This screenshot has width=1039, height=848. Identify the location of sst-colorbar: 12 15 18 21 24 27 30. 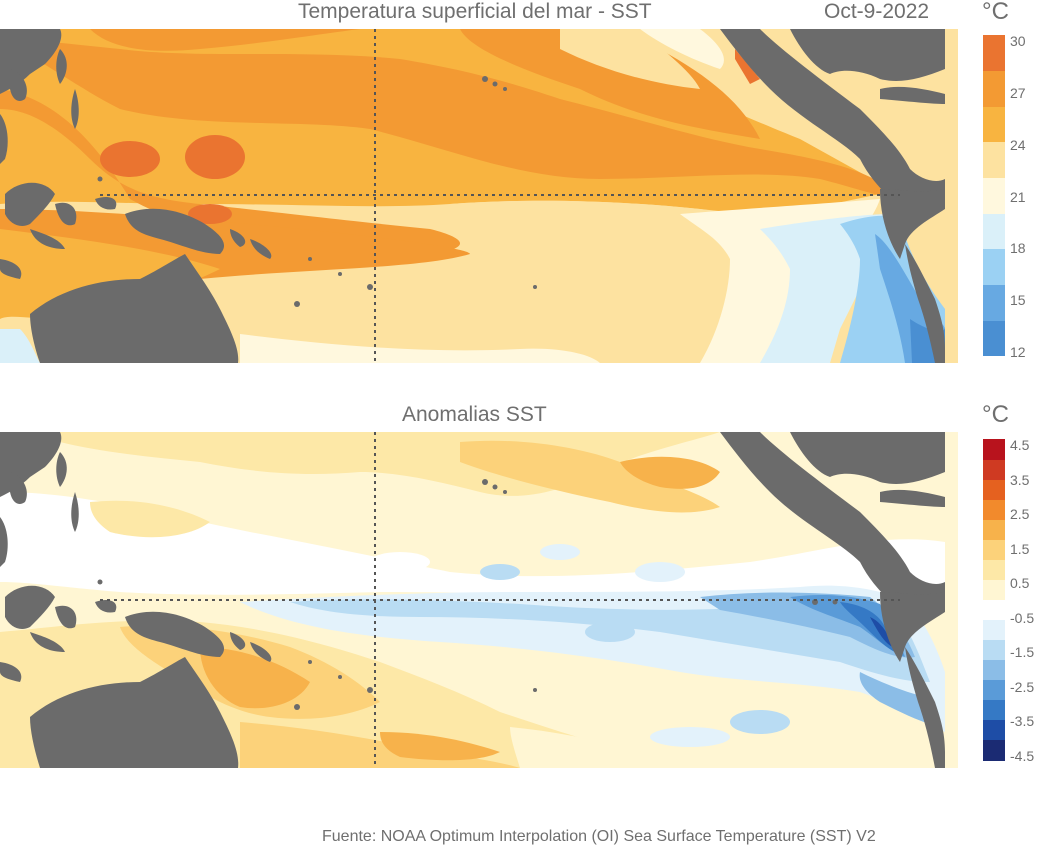
(1011, 196).